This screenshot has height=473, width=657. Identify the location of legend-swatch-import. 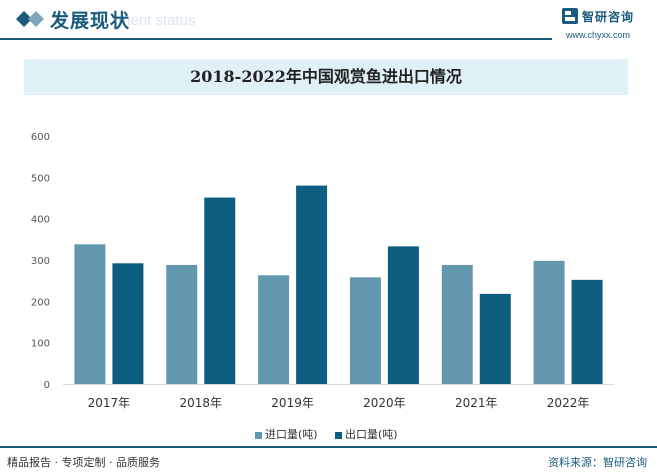
(258, 435).